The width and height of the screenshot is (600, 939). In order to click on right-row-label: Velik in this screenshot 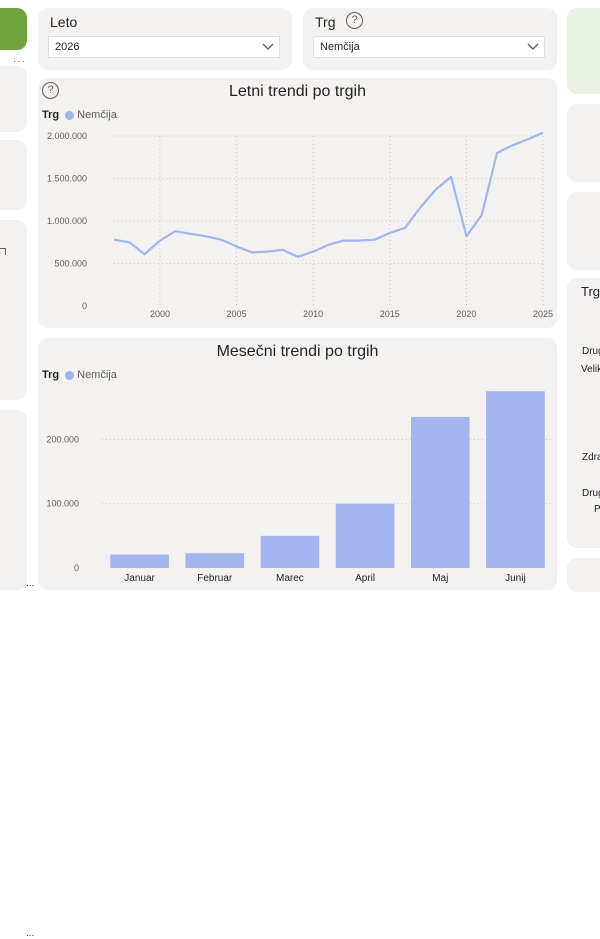, I will do `click(590, 369)`.